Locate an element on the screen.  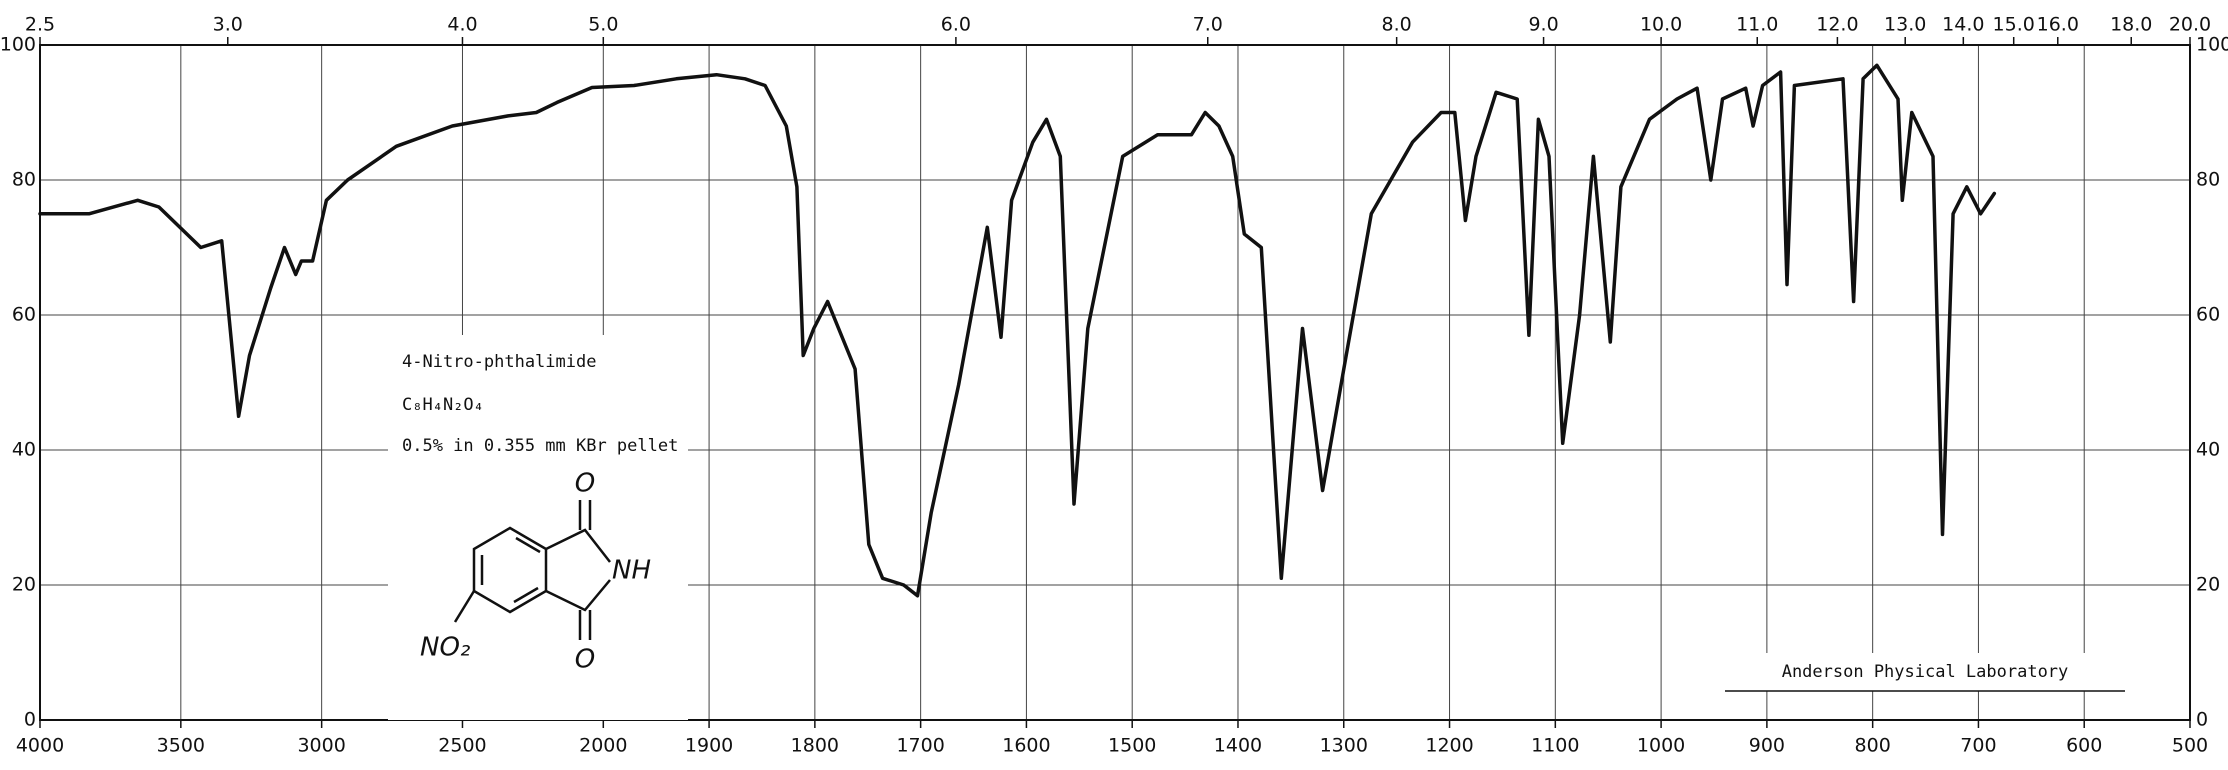
atom-label: NH is located at coordinates (631, 571).